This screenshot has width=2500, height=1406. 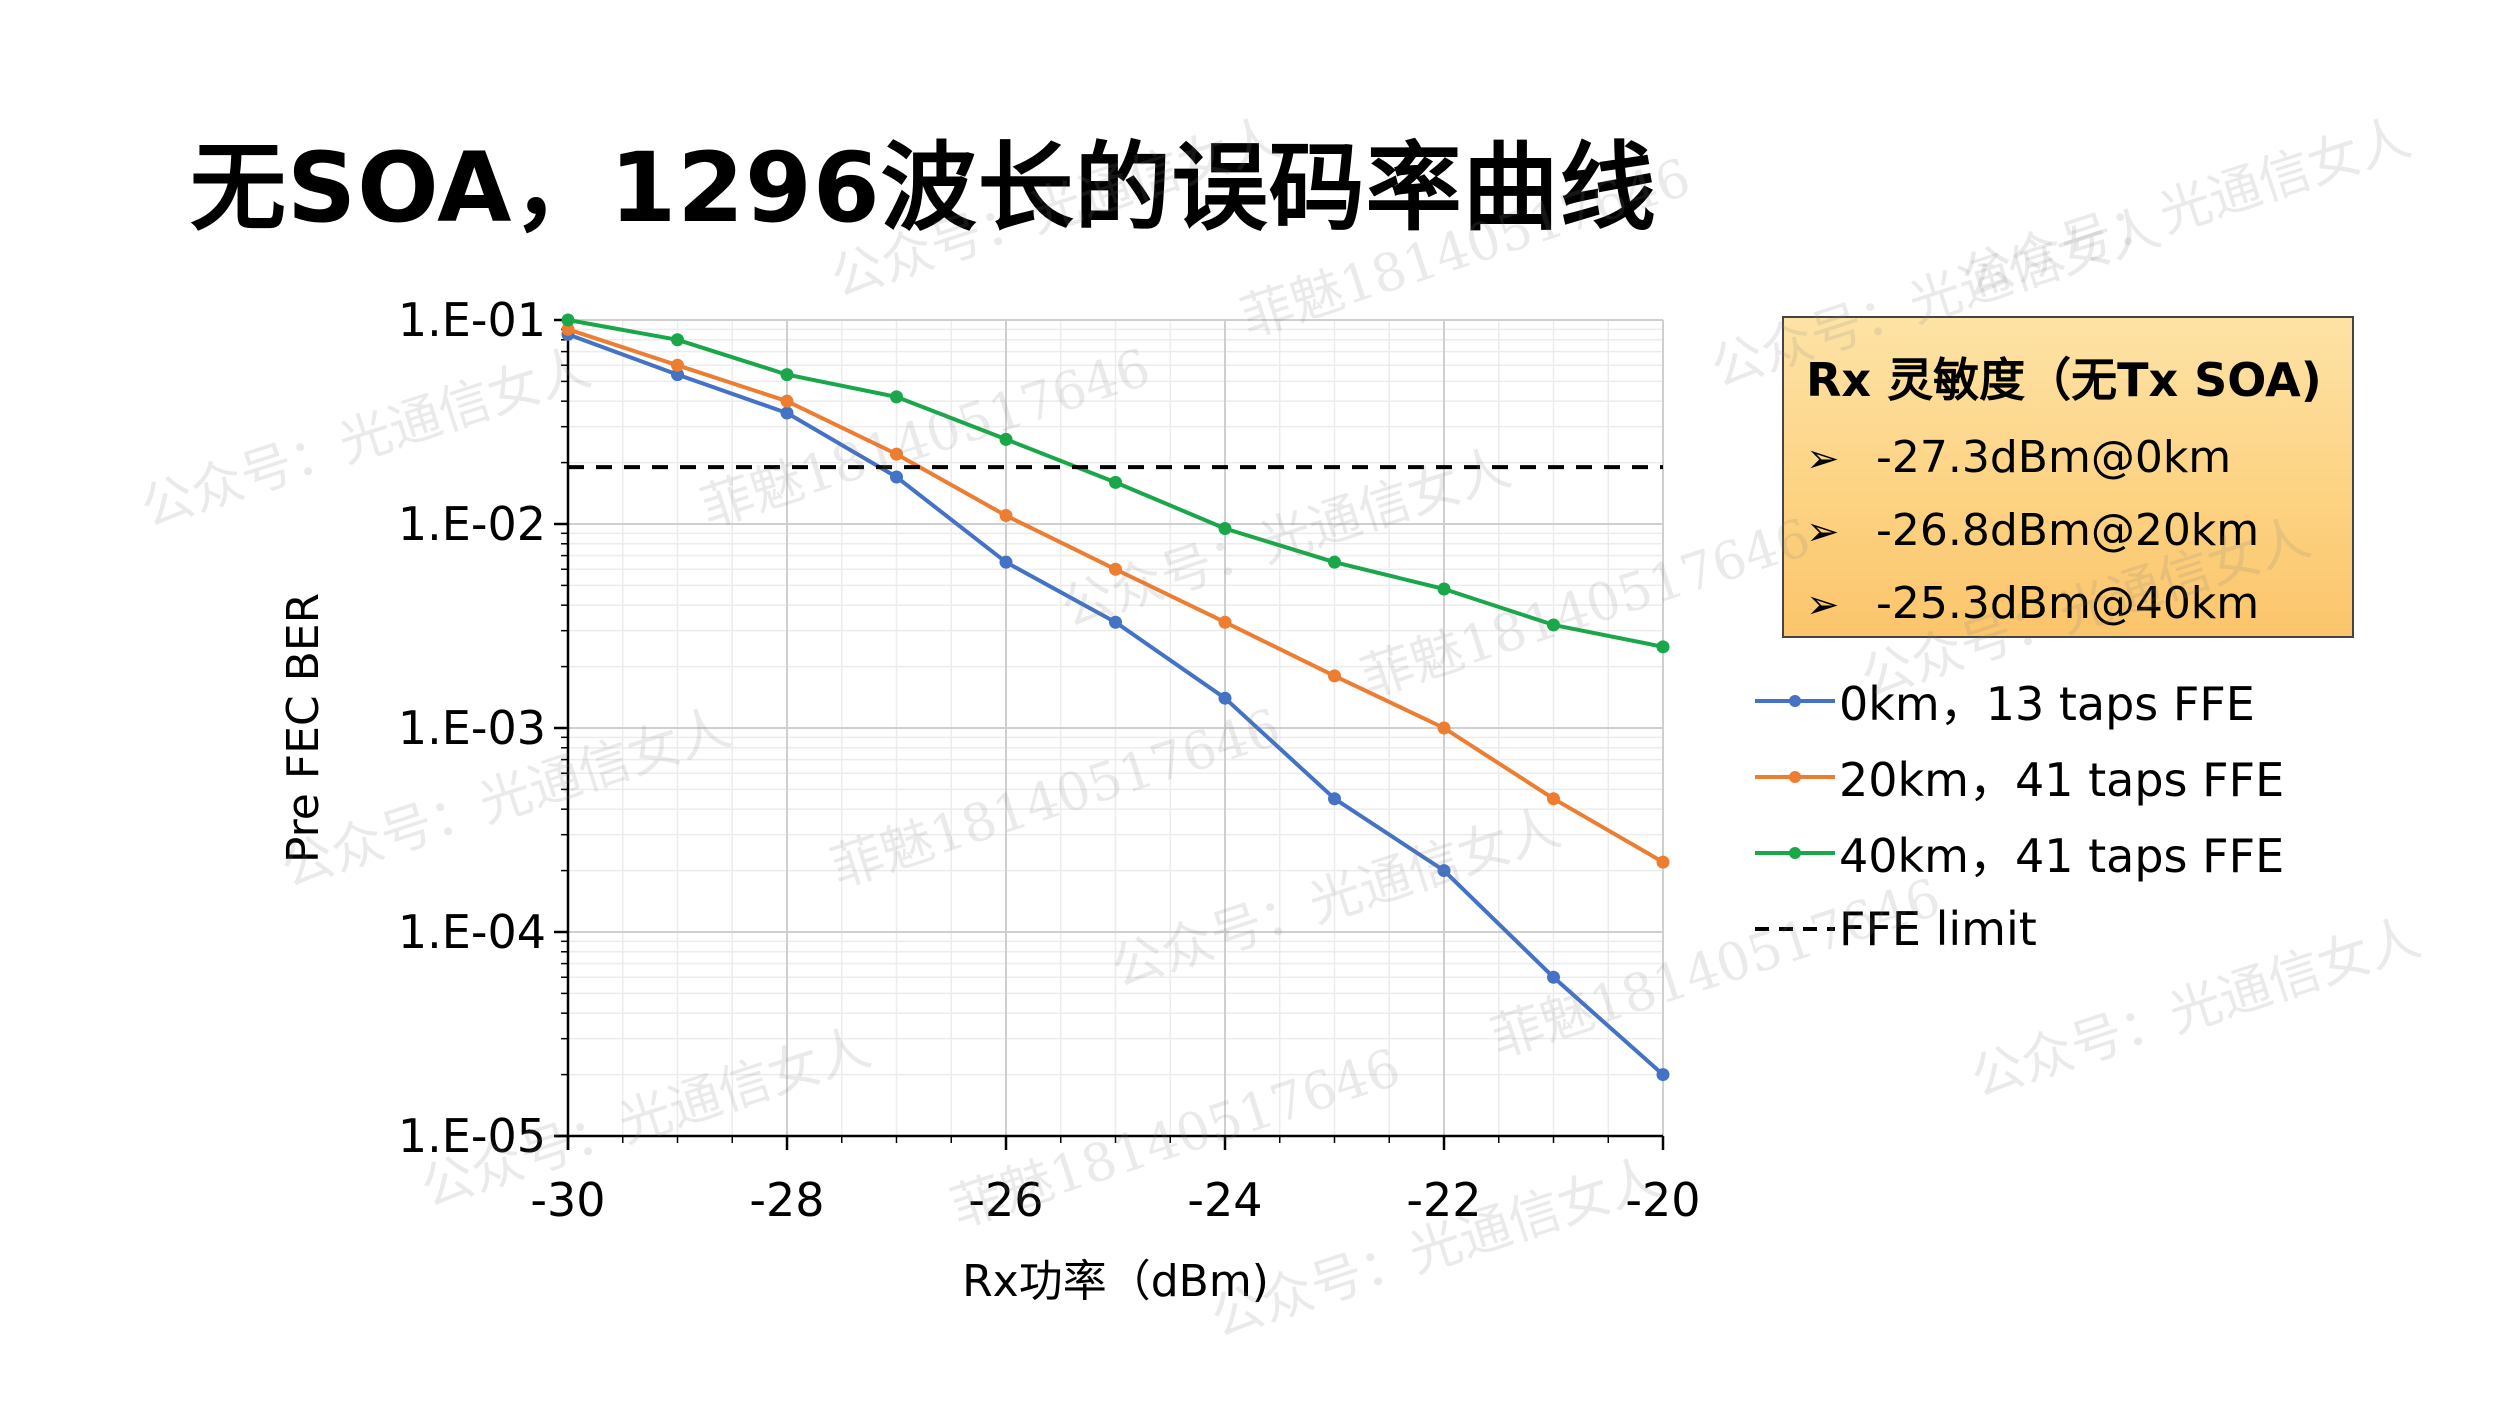 I want to click on x-tick-label: -28, so click(x=786, y=1200).